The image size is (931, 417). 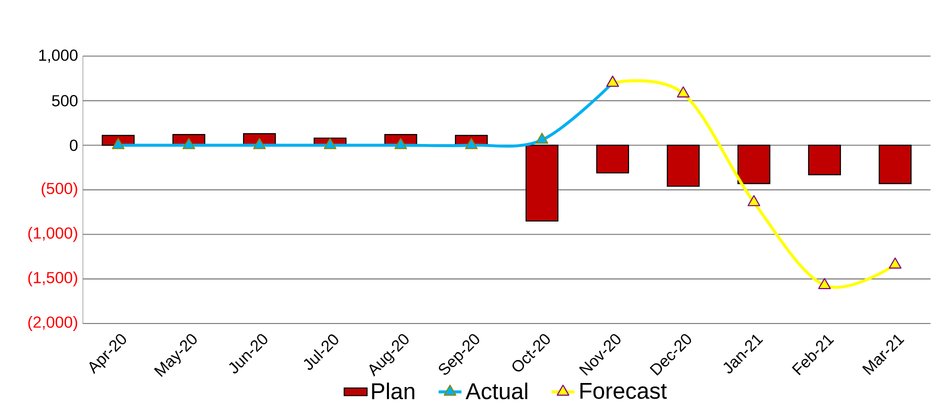 I want to click on legend-label: Forecast, so click(x=623, y=390).